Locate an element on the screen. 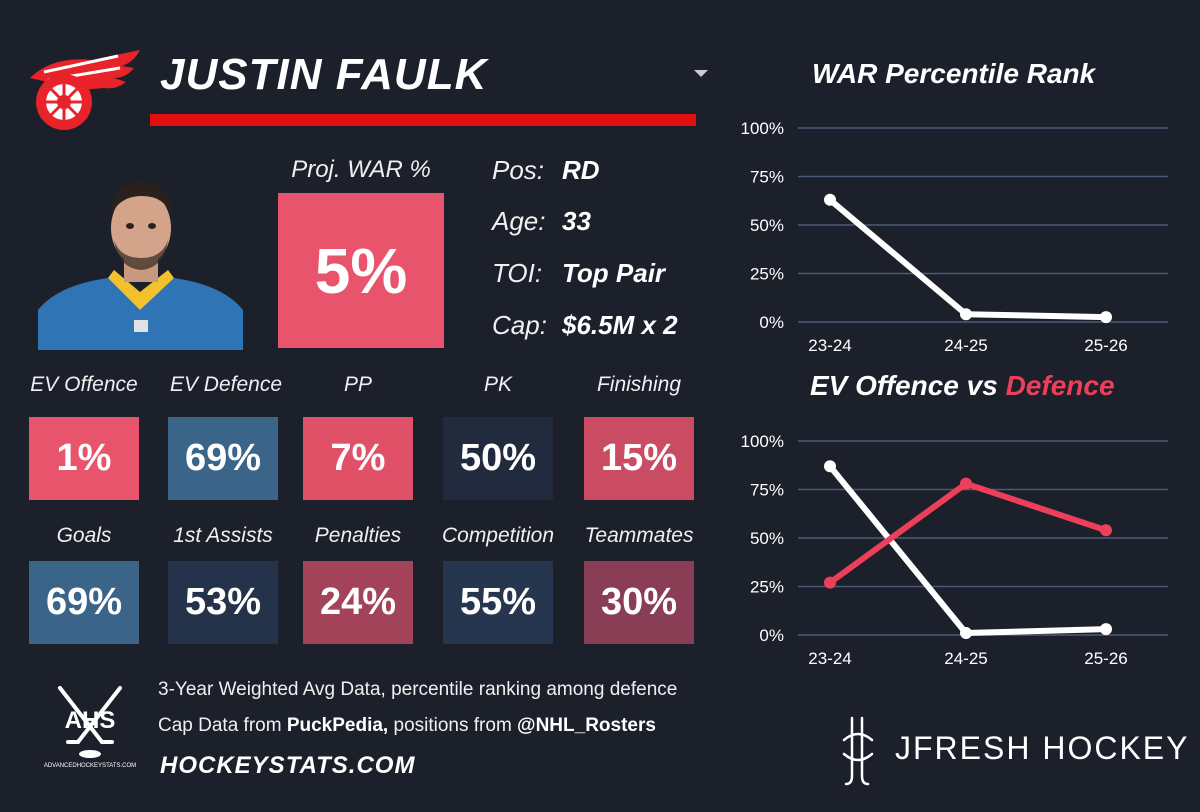 The height and width of the screenshot is (812, 1200). chart1-ytick-label: 100% is located at coordinates (762, 128).